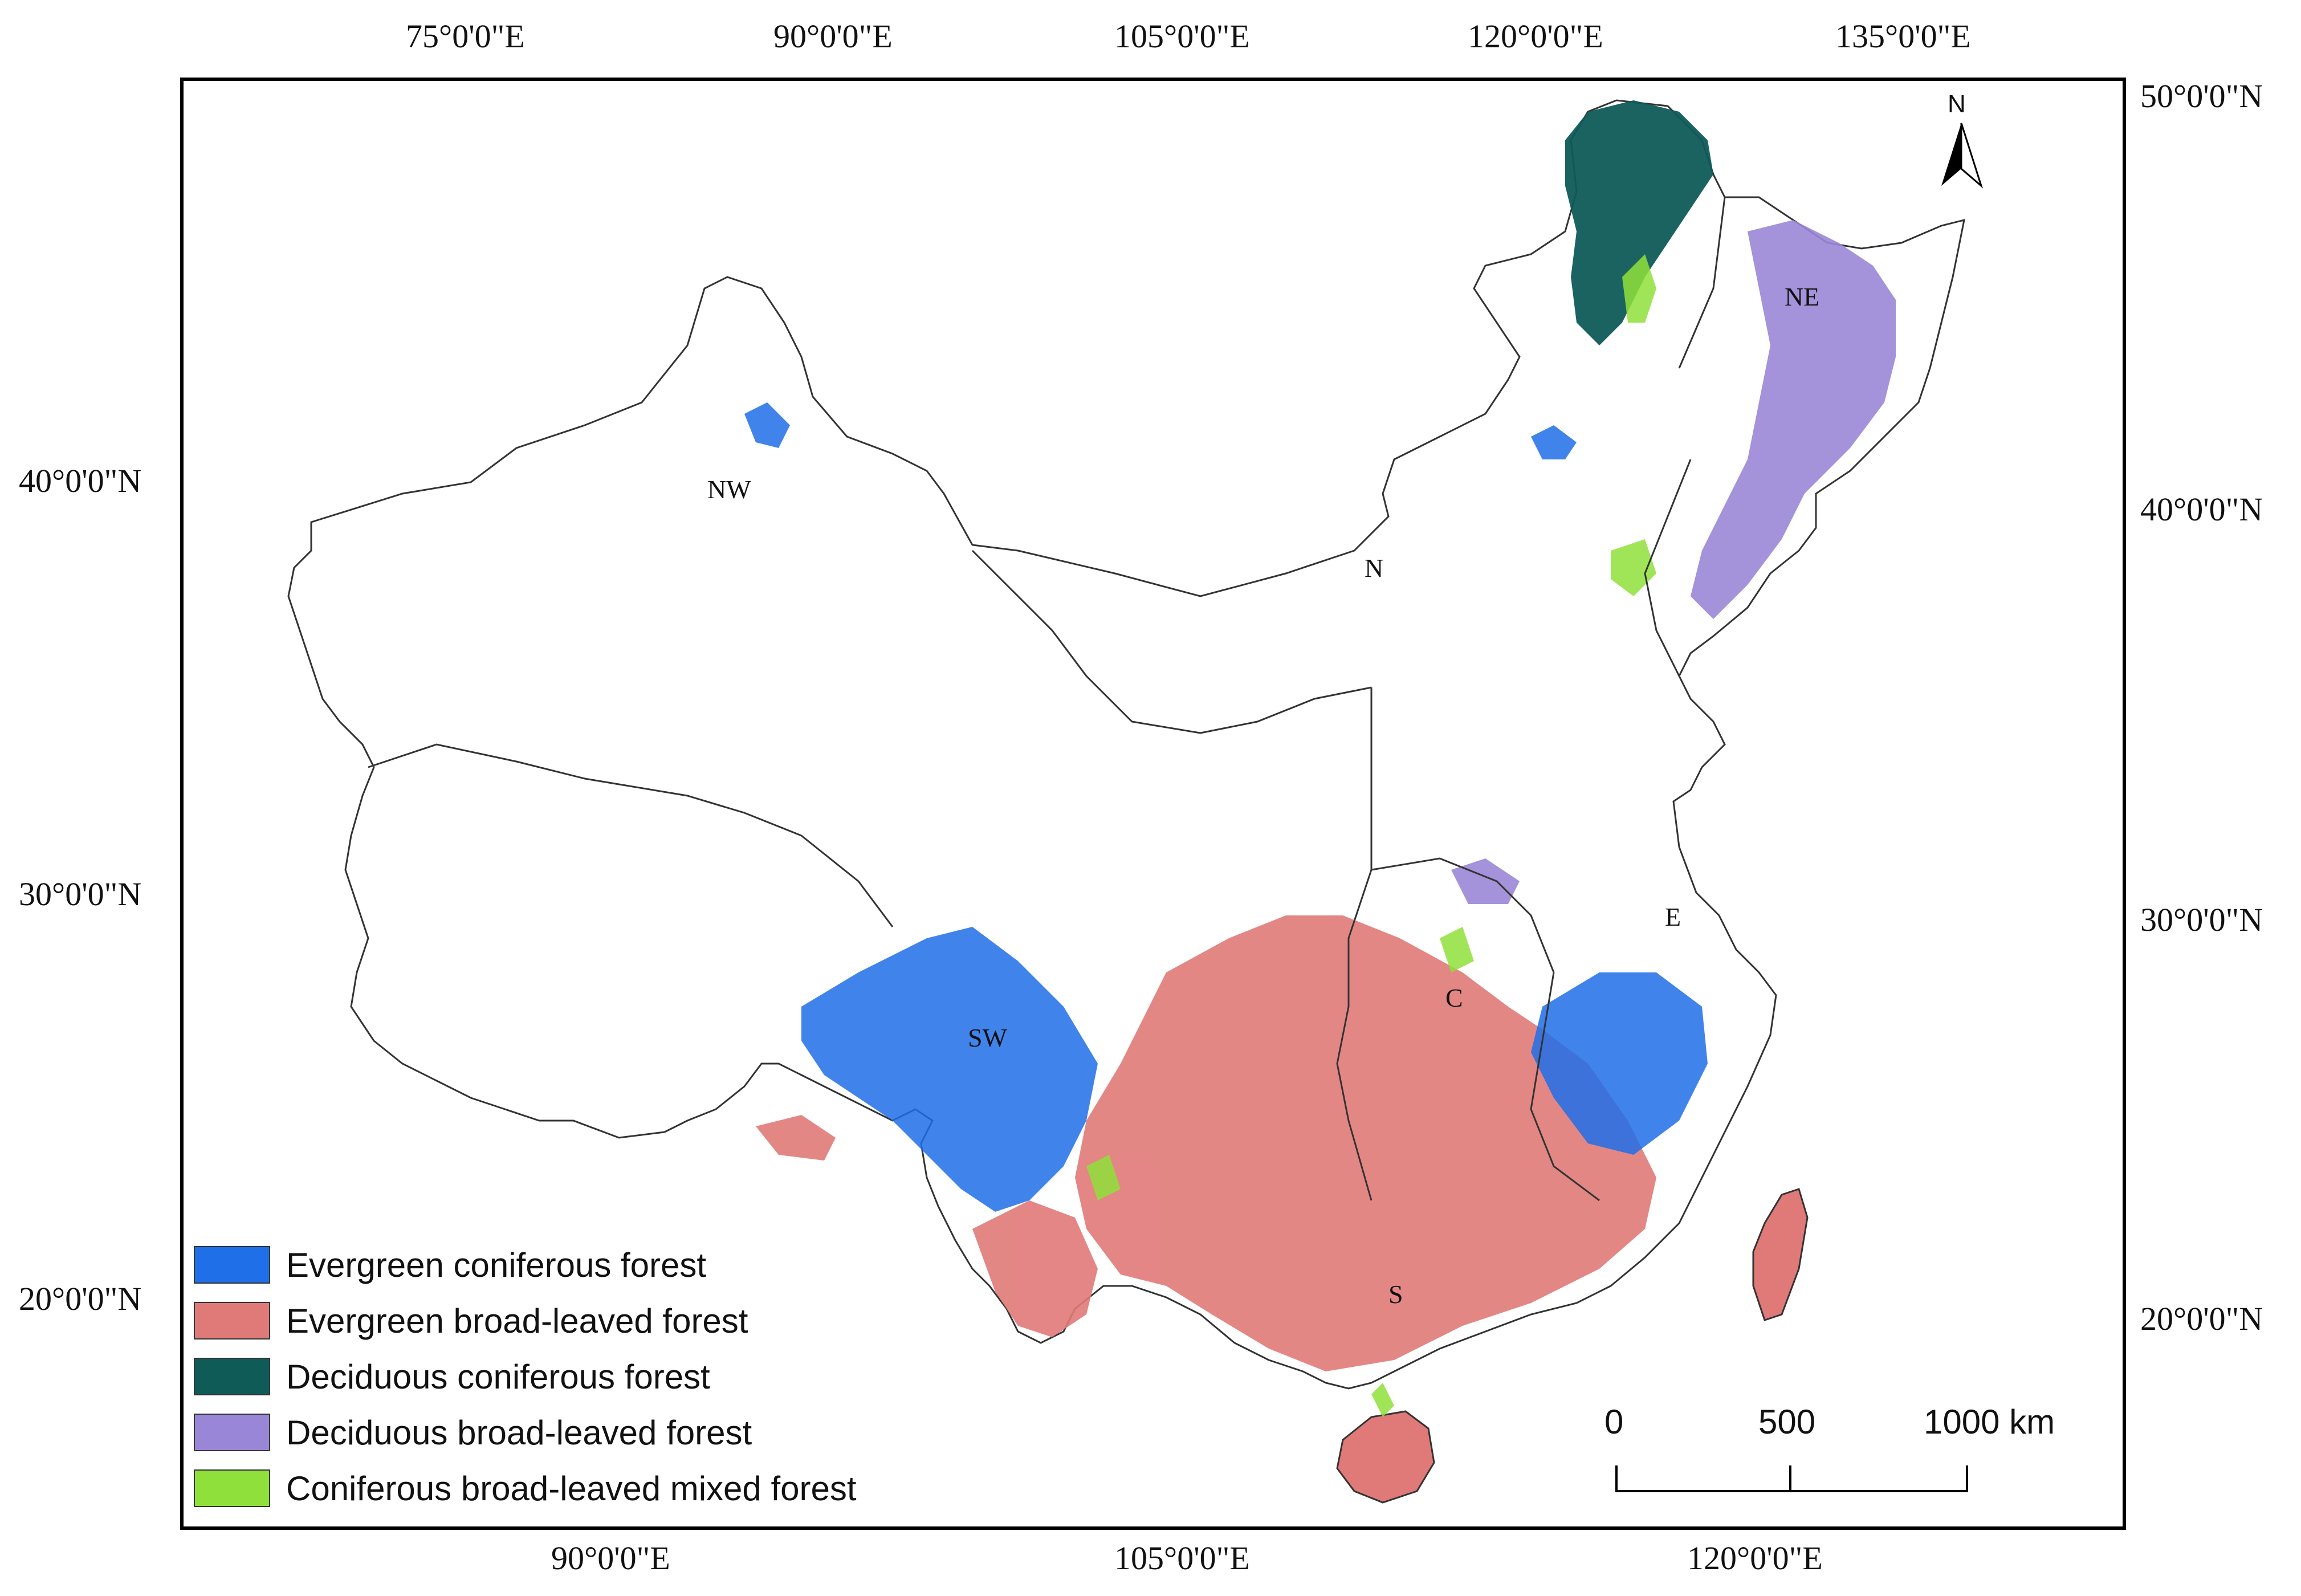 The image size is (2301, 1596). Describe the element at coordinates (988, 1037) in the screenshot. I see `region-label: SW` at that location.